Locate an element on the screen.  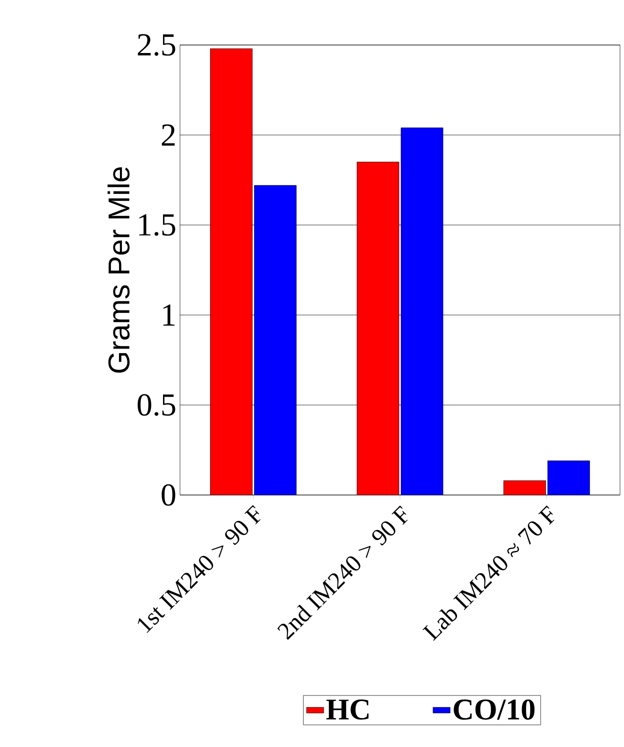
y-tick-label: 2.5 is located at coordinates (157, 45).